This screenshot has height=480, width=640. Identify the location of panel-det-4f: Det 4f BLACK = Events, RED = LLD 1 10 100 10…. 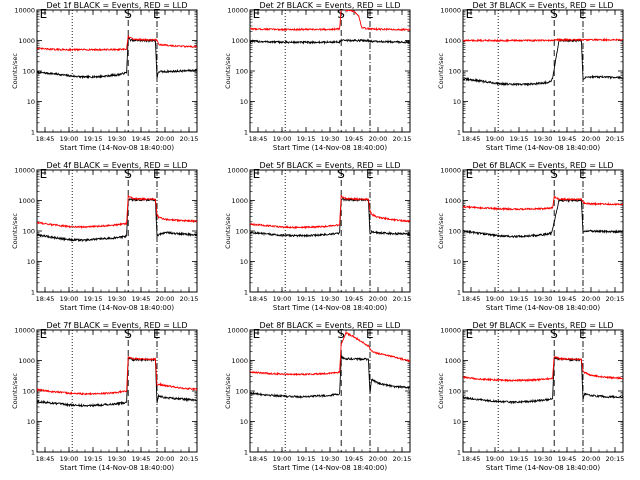
(104, 236).